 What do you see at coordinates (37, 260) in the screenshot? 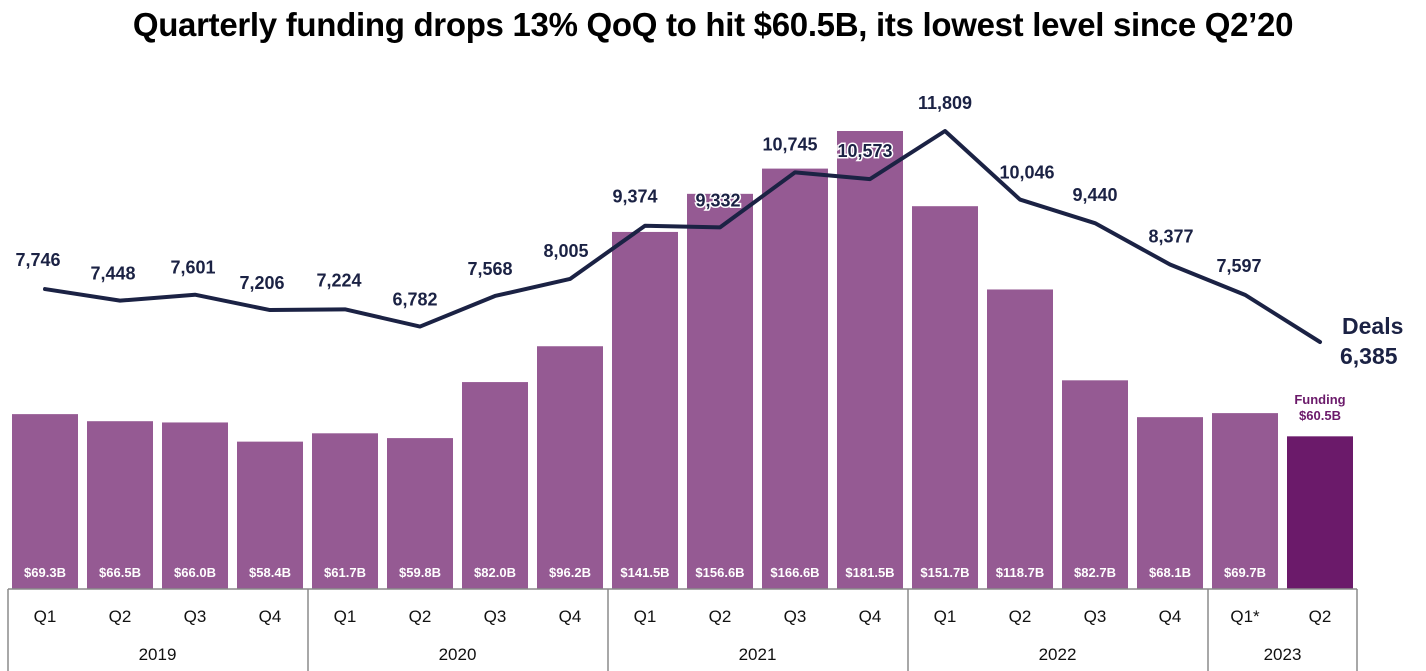
I see `deals-point-label: 7,746` at bounding box center [37, 260].